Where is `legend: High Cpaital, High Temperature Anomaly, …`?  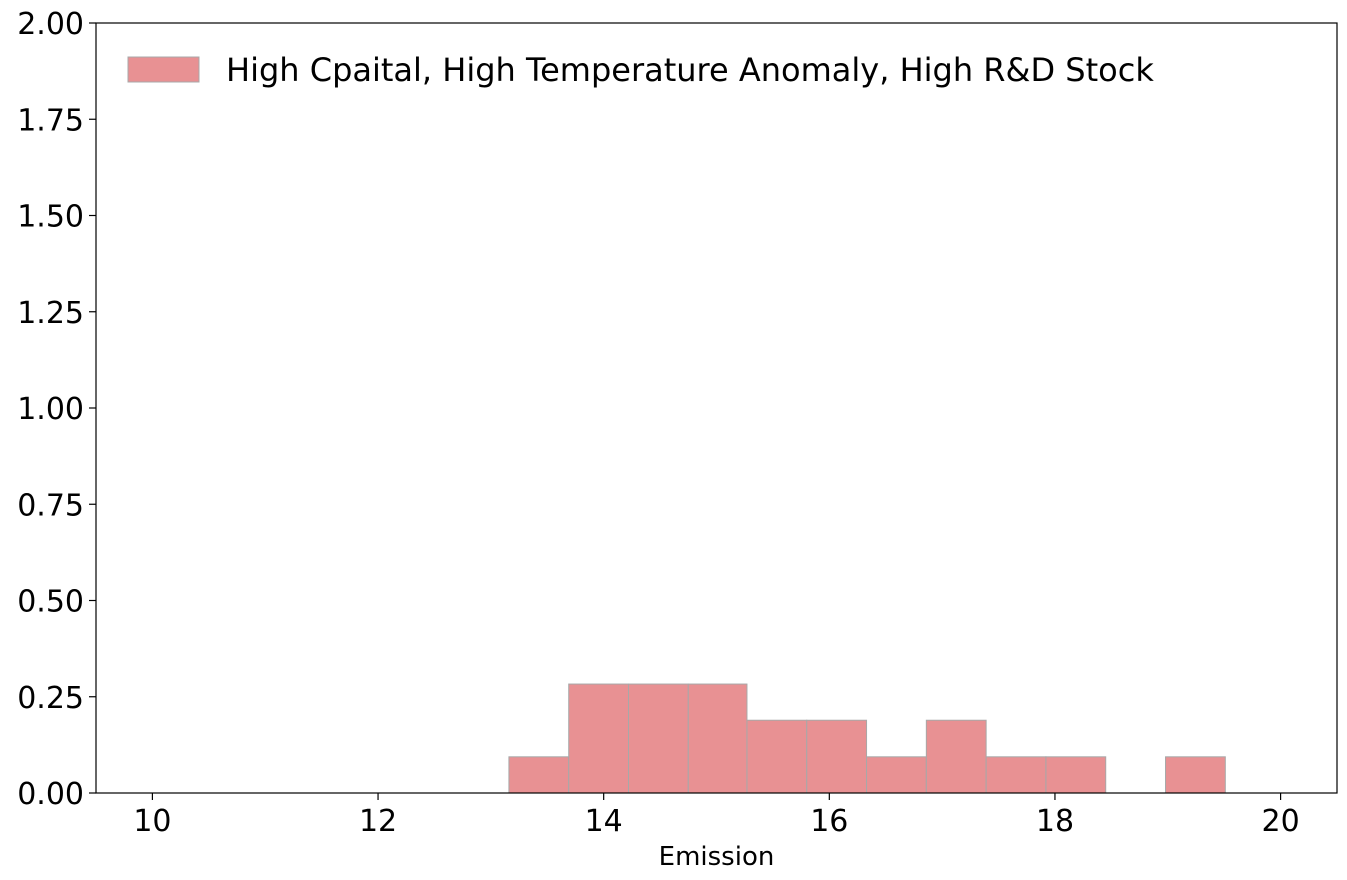 legend: High Cpaital, High Temperature Anomaly, … is located at coordinates (640, 70).